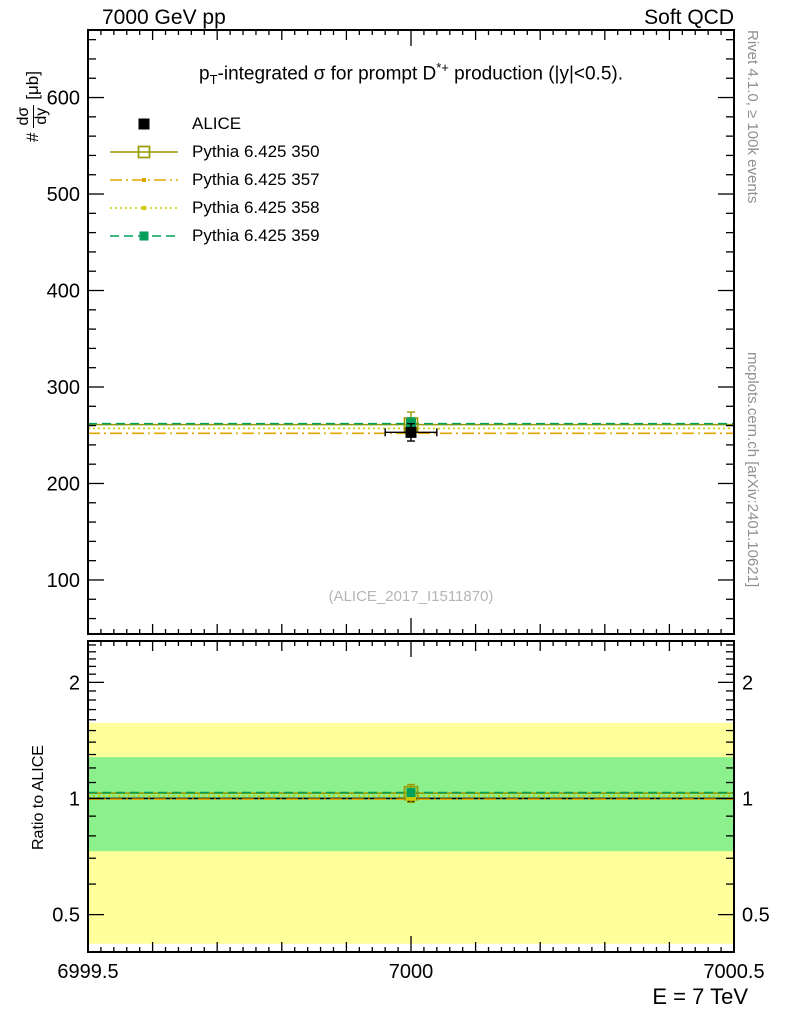 The height and width of the screenshot is (1024, 786). What do you see at coordinates (319, 74) in the screenshot?
I see `title-sigma: σ` at bounding box center [319, 74].